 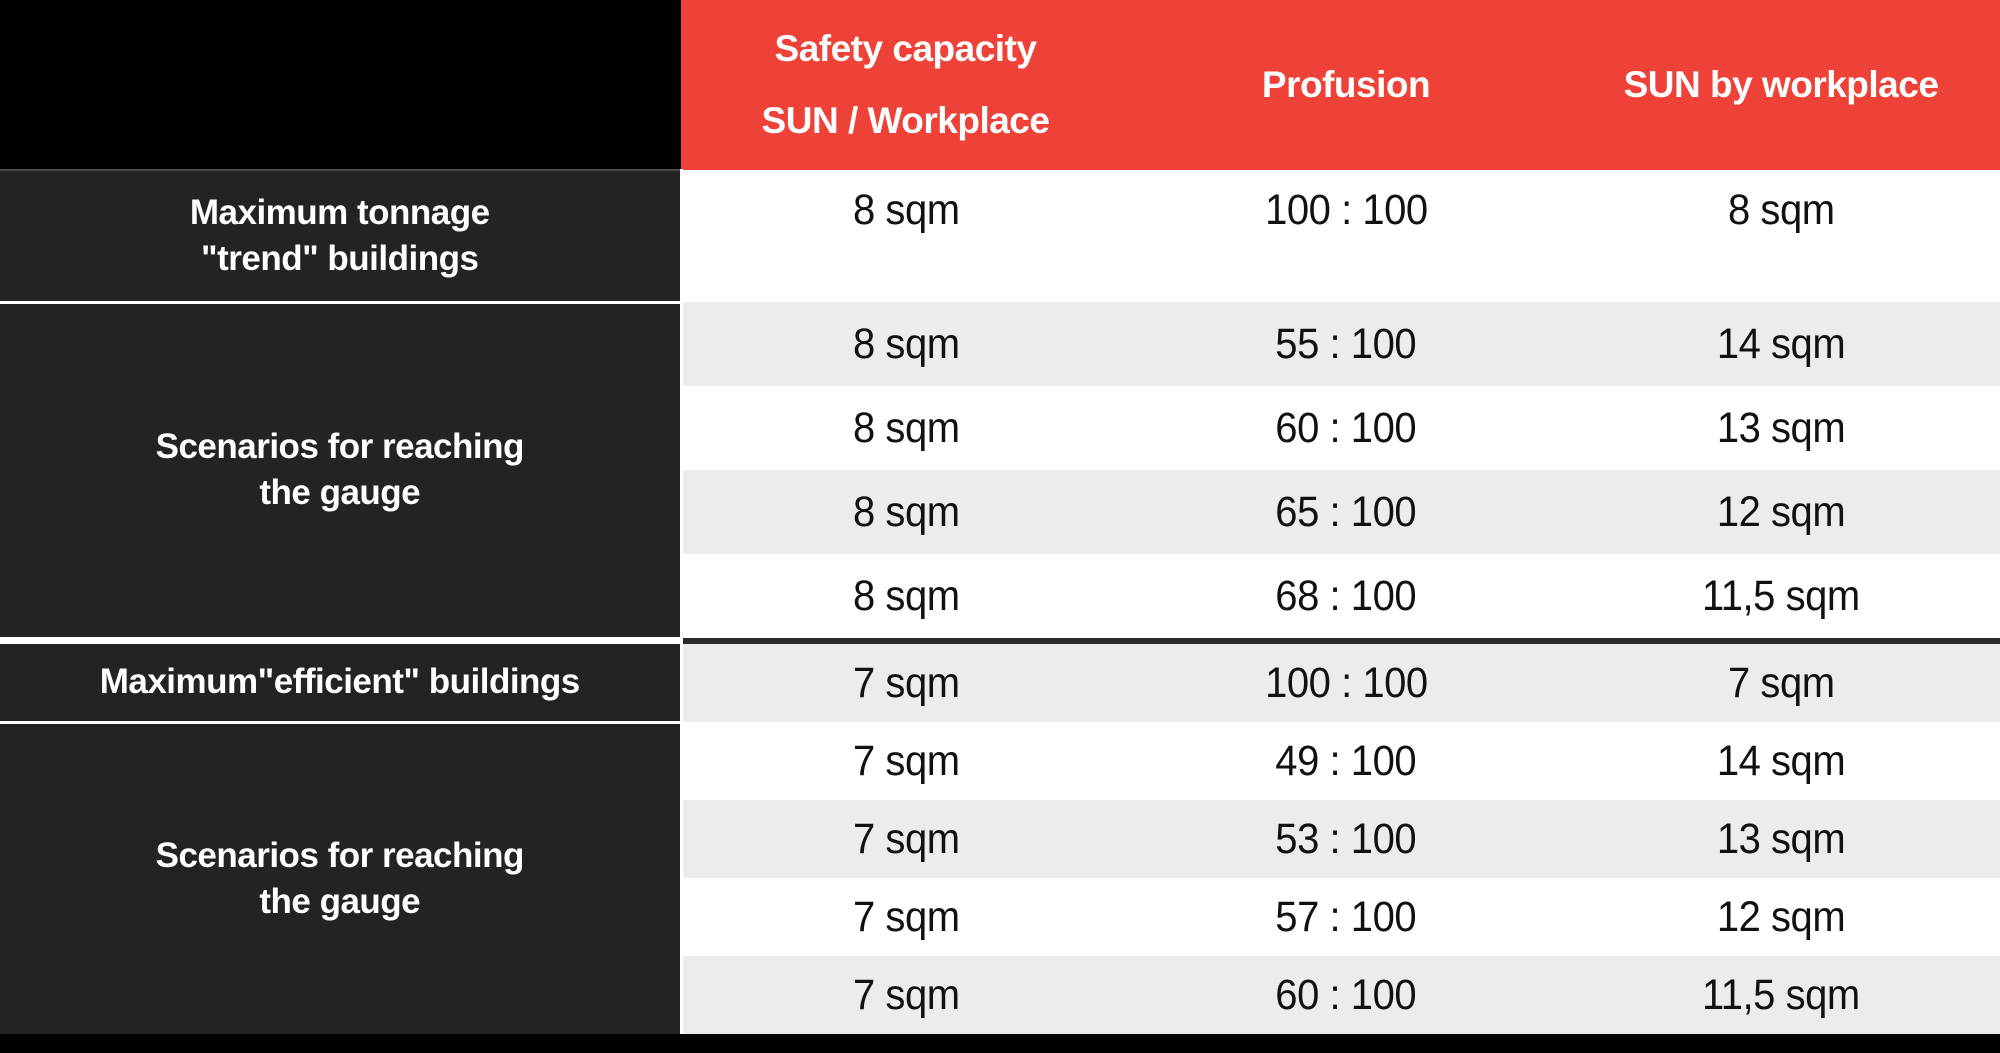 I want to click on cell-profusion: 53 : 100, so click(x=1346, y=839).